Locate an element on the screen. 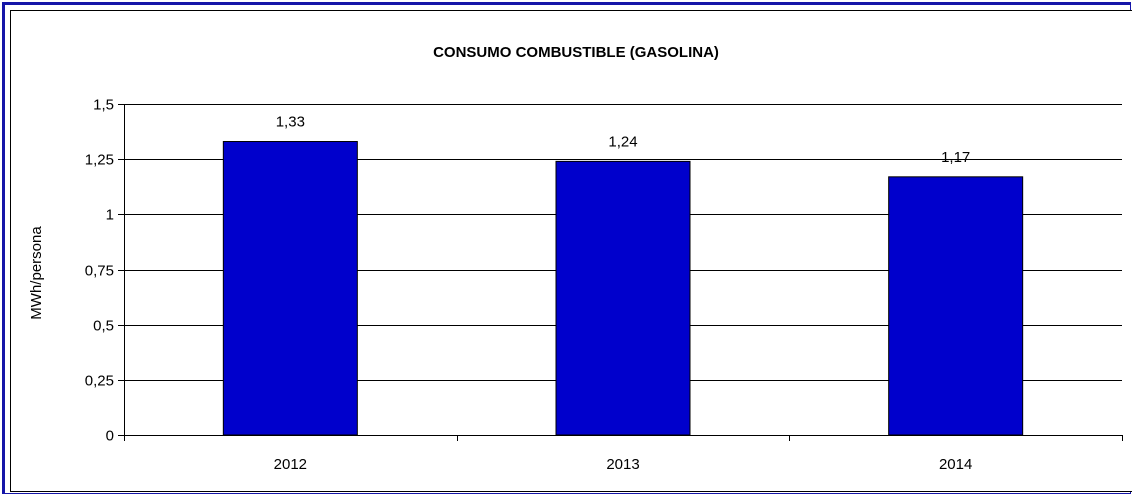  y-tick-label: 1,5 is located at coordinates (103, 105).